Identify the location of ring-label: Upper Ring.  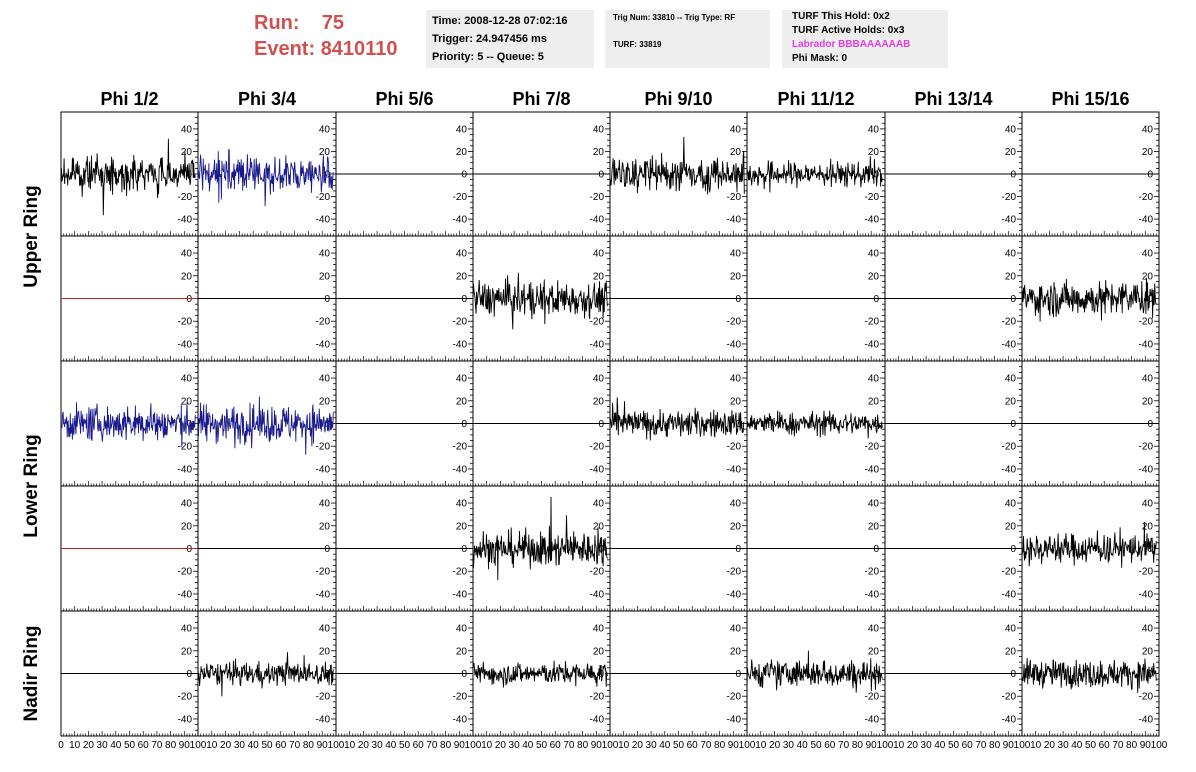
(31, 236).